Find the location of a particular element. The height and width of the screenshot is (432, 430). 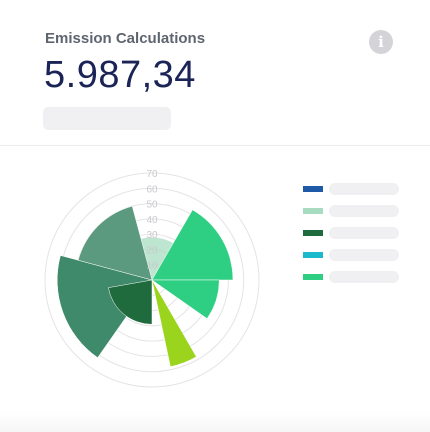

info-icon: i is located at coordinates (381, 42).